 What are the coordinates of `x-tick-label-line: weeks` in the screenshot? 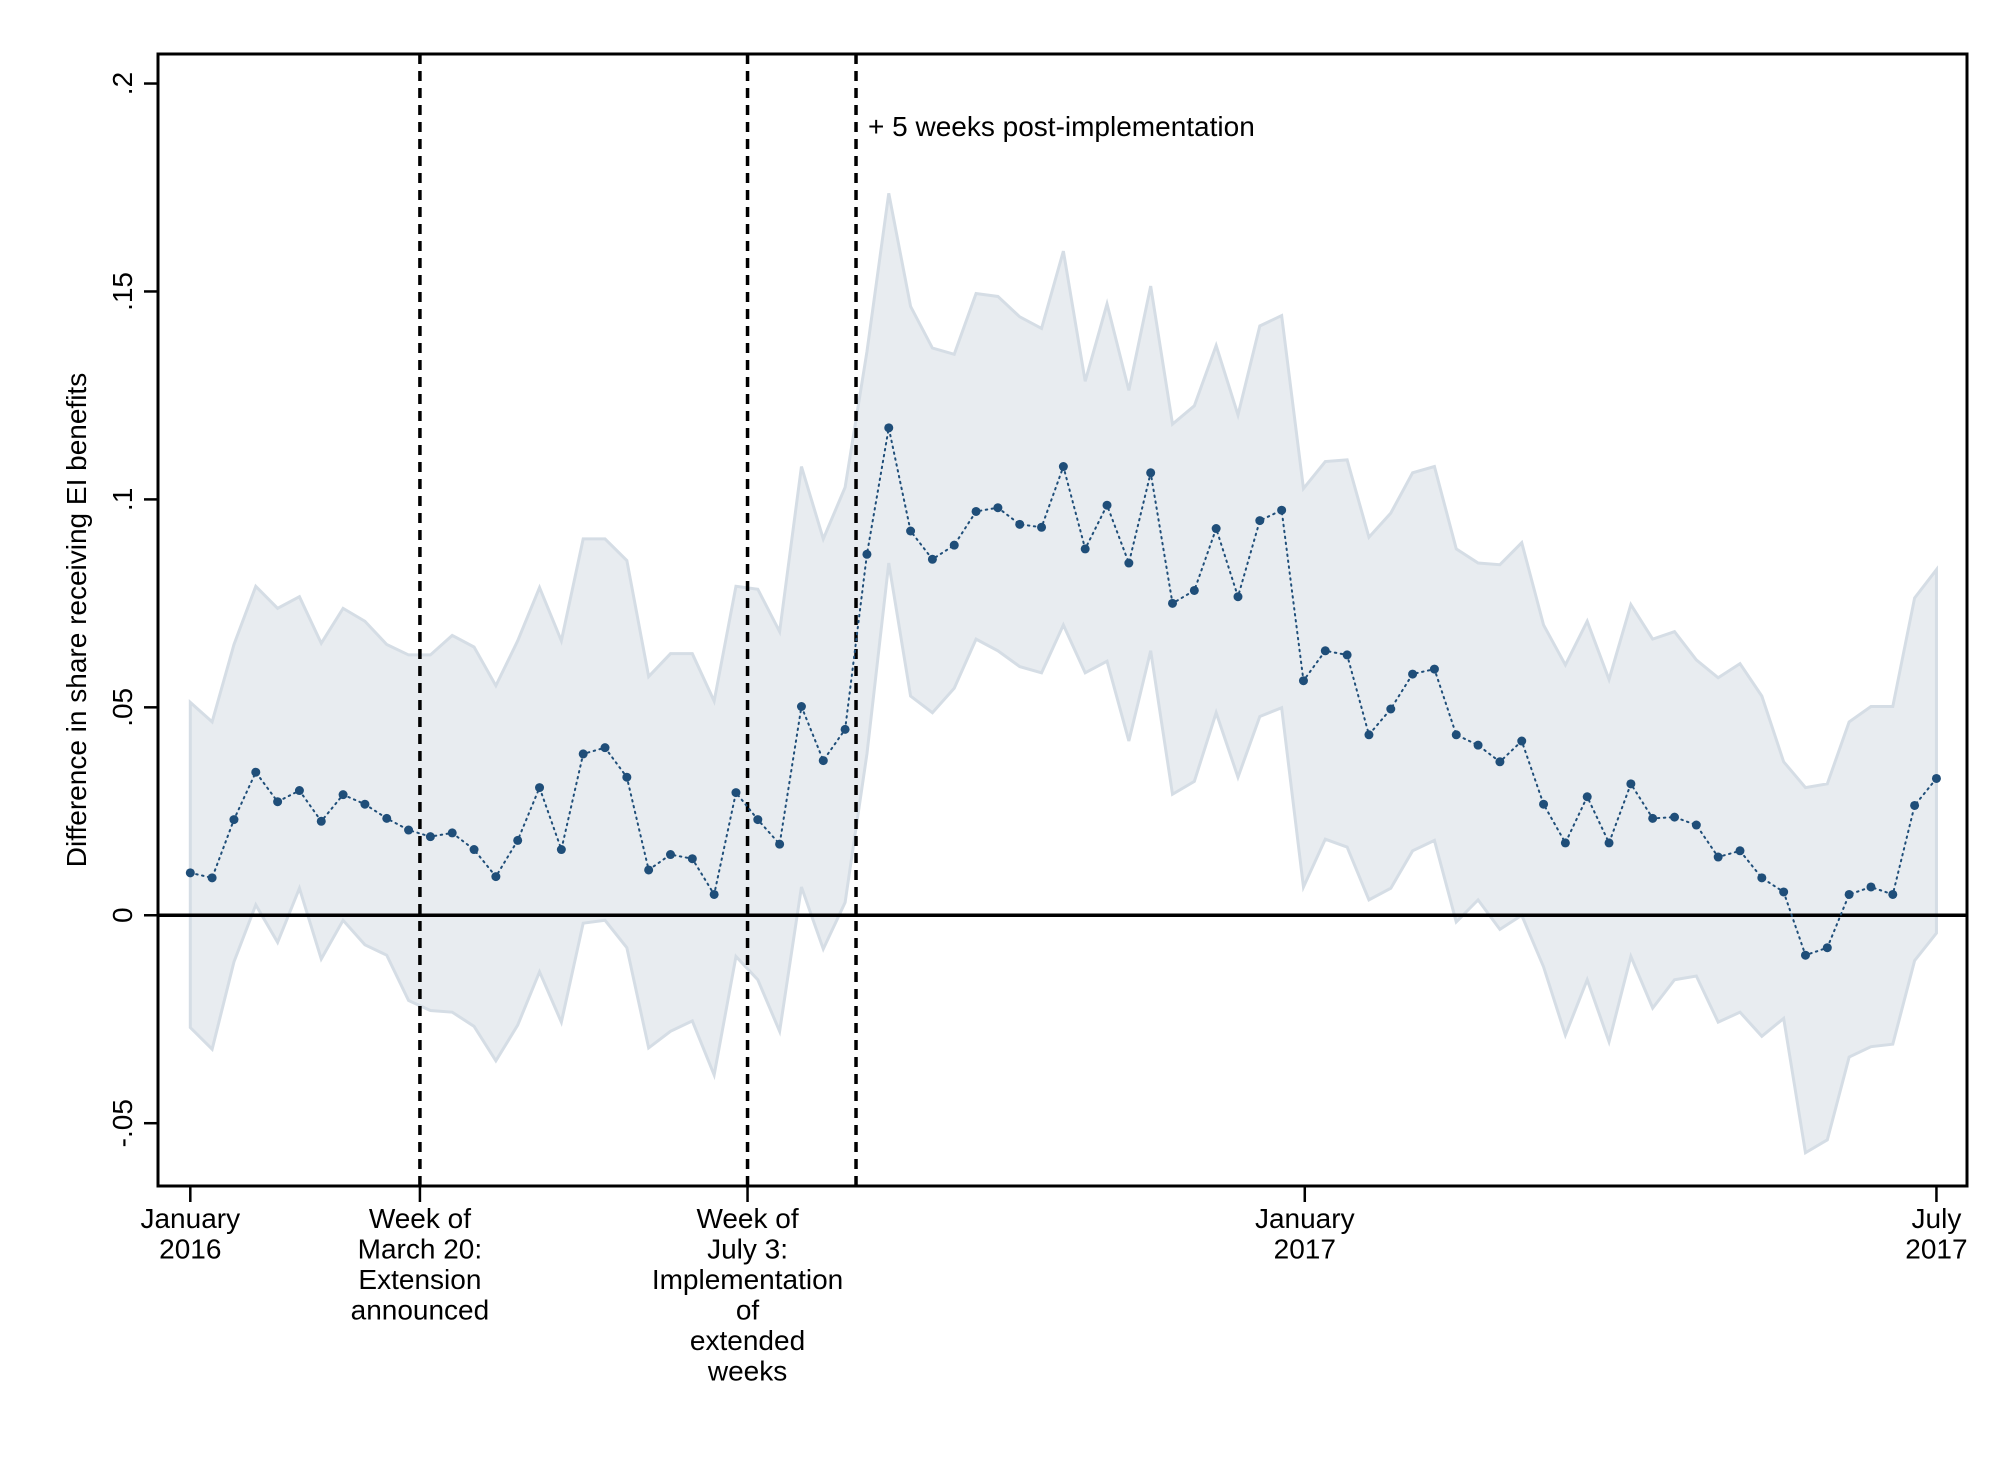 It's located at (747, 1371).